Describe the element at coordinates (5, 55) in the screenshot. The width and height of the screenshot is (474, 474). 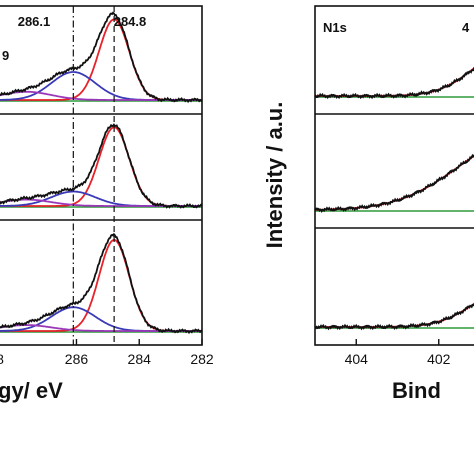
I see `c1s-corner-label: 9` at that location.